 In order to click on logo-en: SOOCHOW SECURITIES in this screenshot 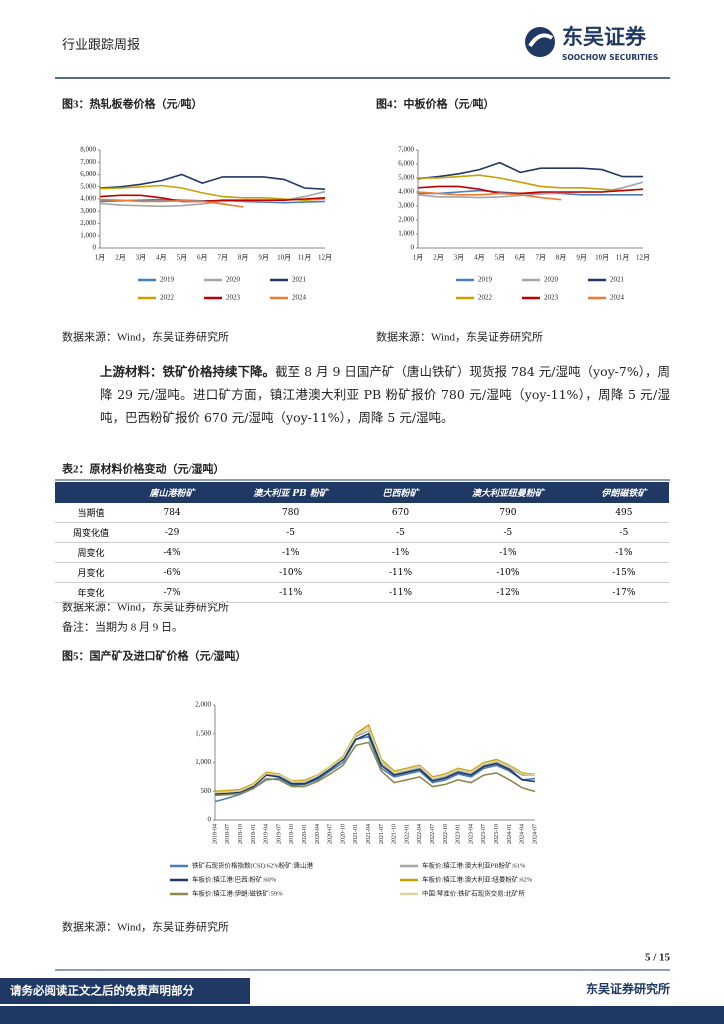, I will do `click(610, 57)`.